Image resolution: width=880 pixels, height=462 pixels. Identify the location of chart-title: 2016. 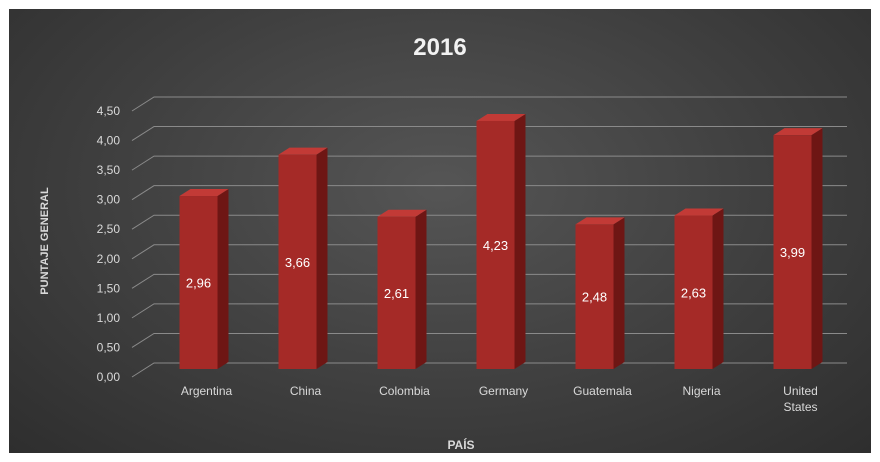
(439, 47).